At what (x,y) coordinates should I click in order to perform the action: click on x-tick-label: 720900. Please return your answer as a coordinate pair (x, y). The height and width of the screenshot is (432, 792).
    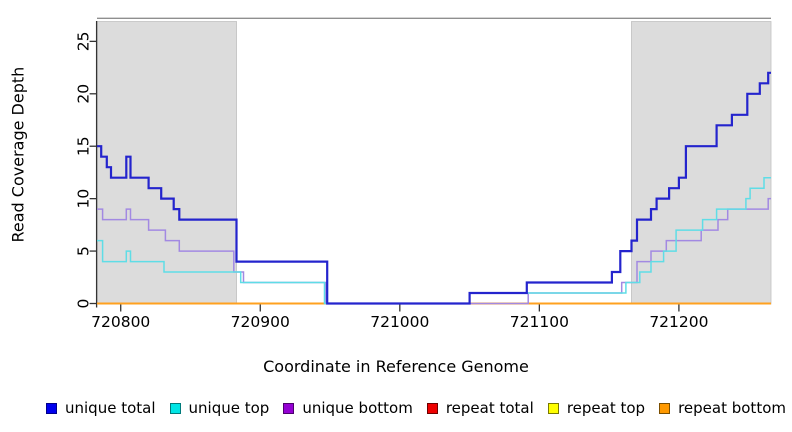
    Looking at the image, I should click on (260, 322).